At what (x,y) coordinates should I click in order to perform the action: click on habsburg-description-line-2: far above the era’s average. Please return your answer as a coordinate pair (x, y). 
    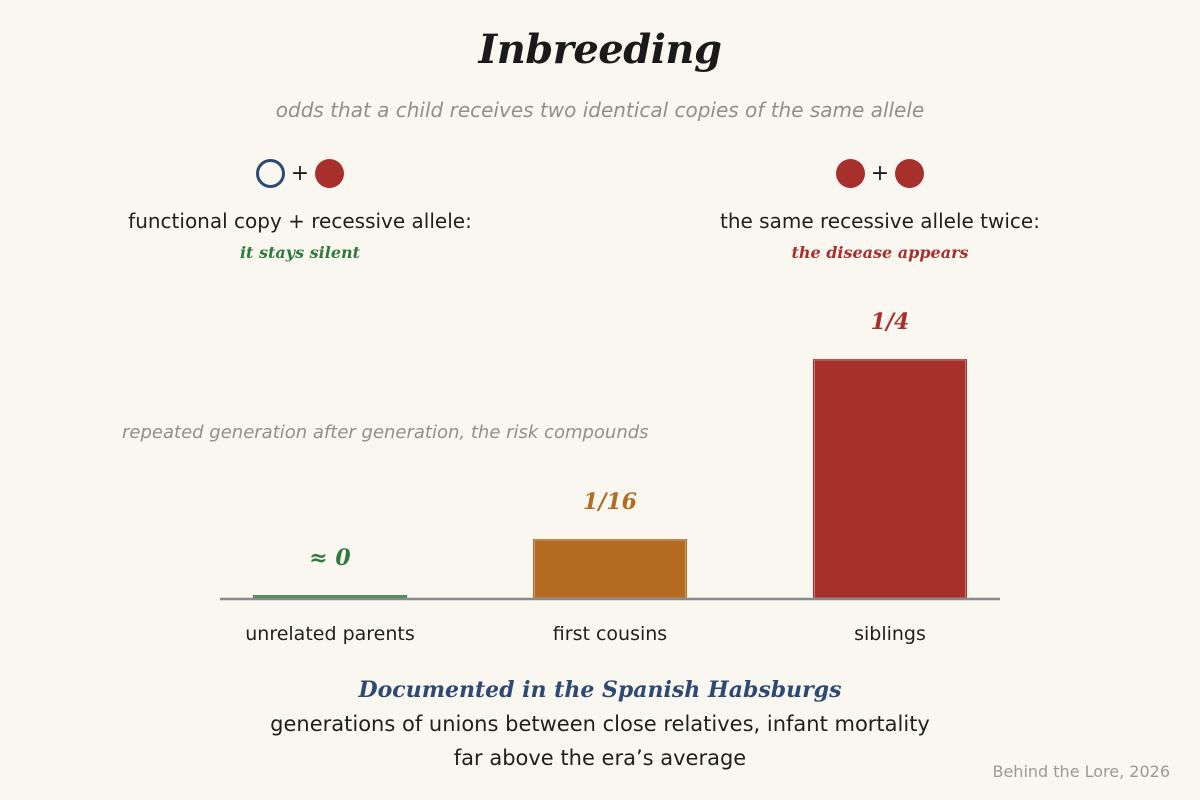
    Looking at the image, I should click on (600, 758).